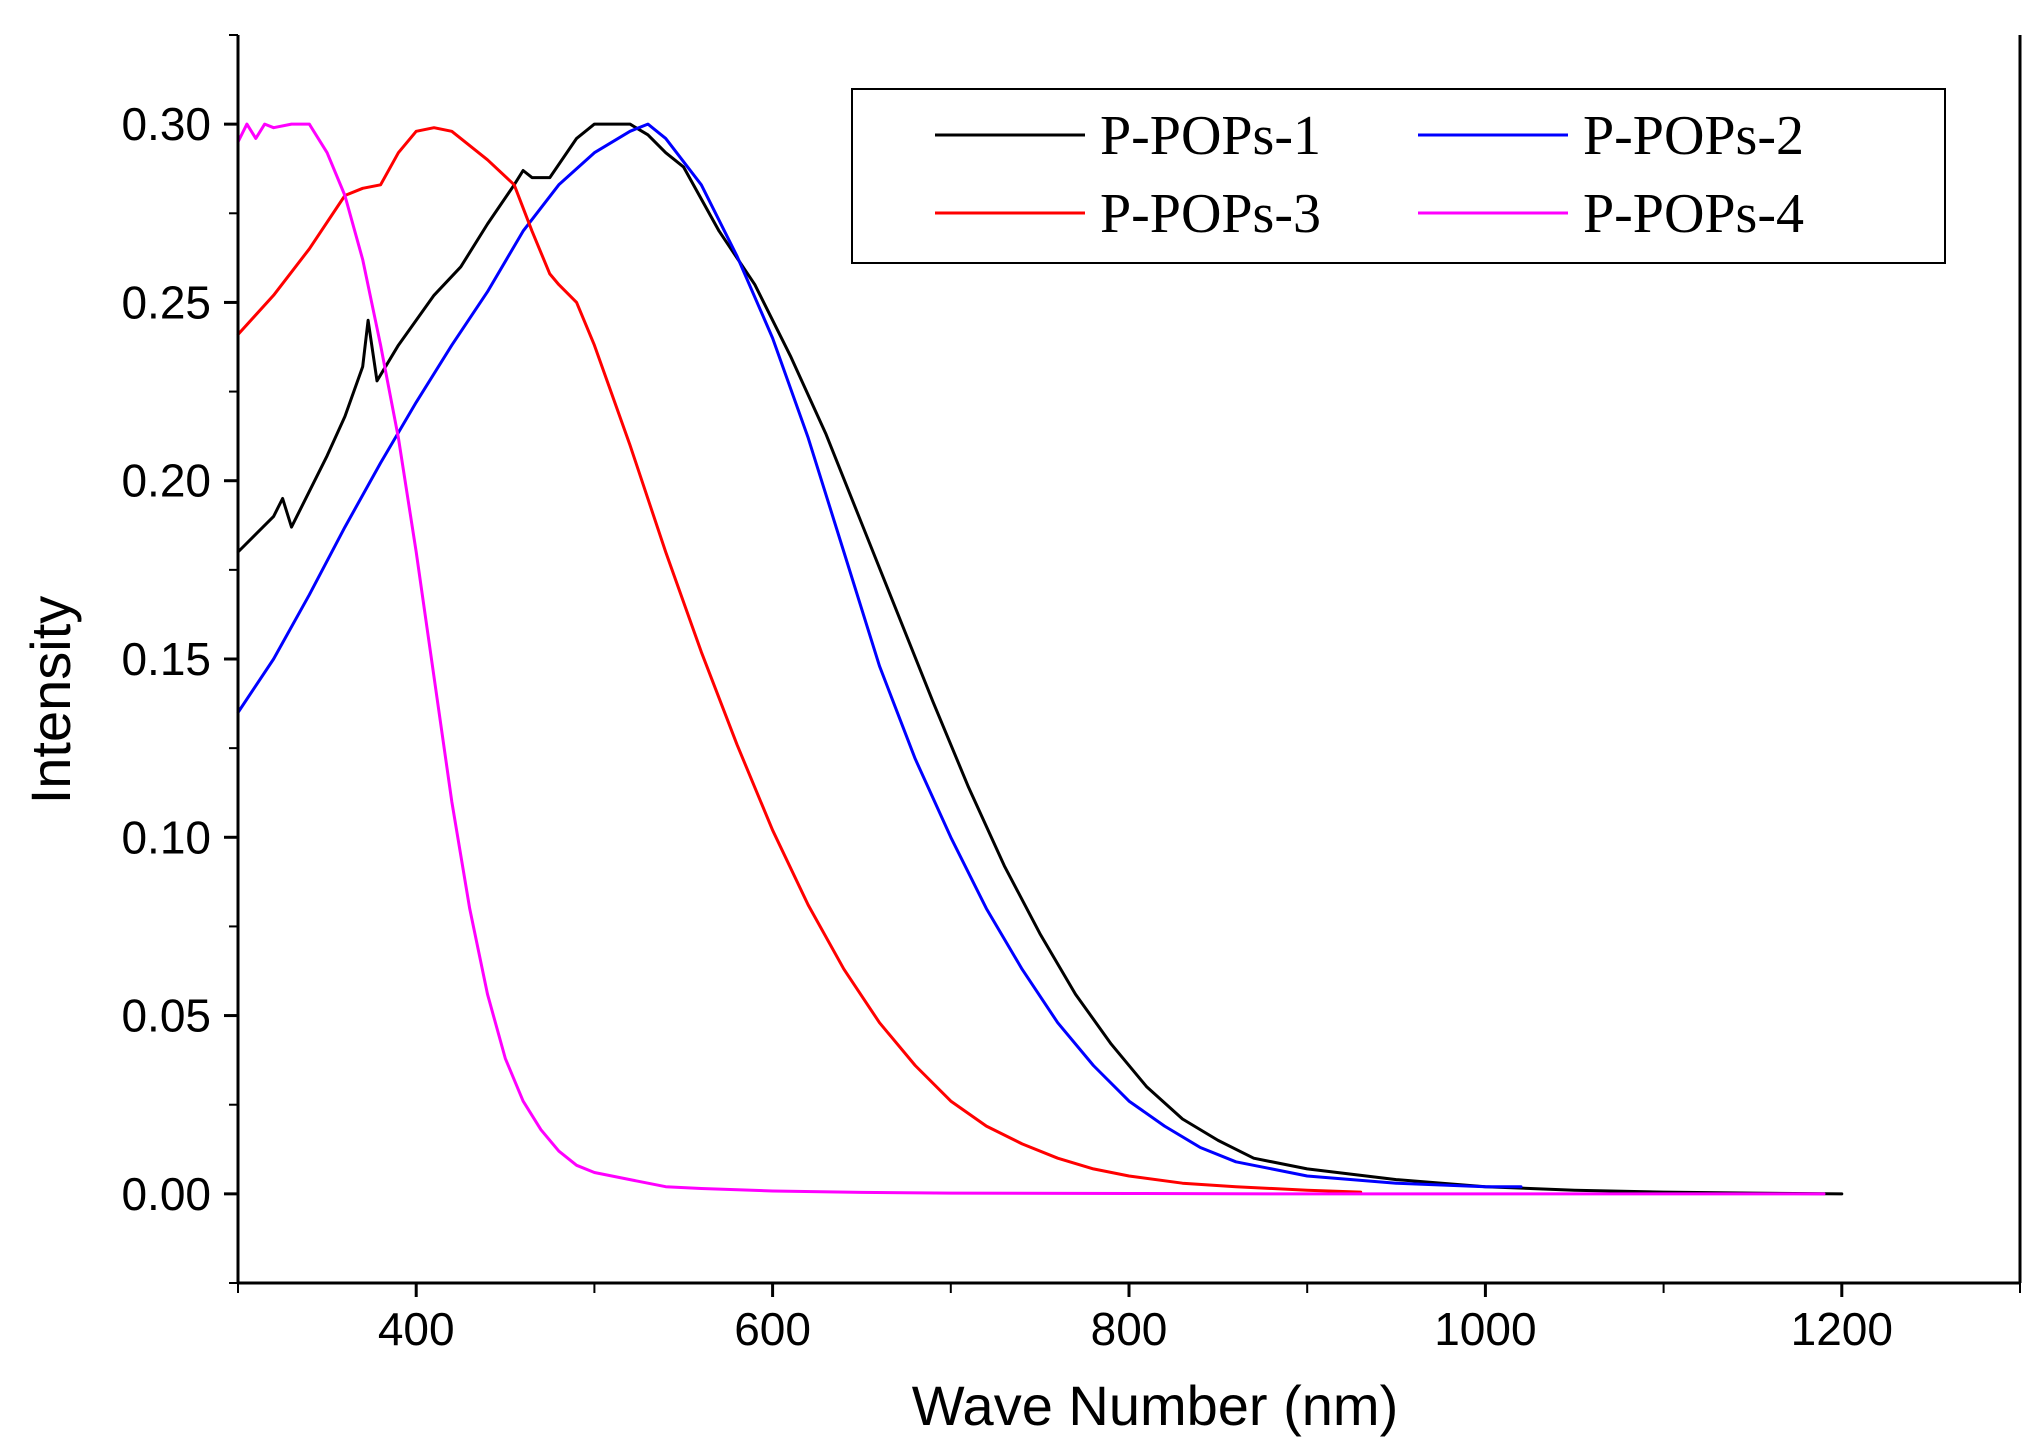 The width and height of the screenshot is (2030, 1440). I want to click on y-tick-label: 0.20, so click(166, 481).